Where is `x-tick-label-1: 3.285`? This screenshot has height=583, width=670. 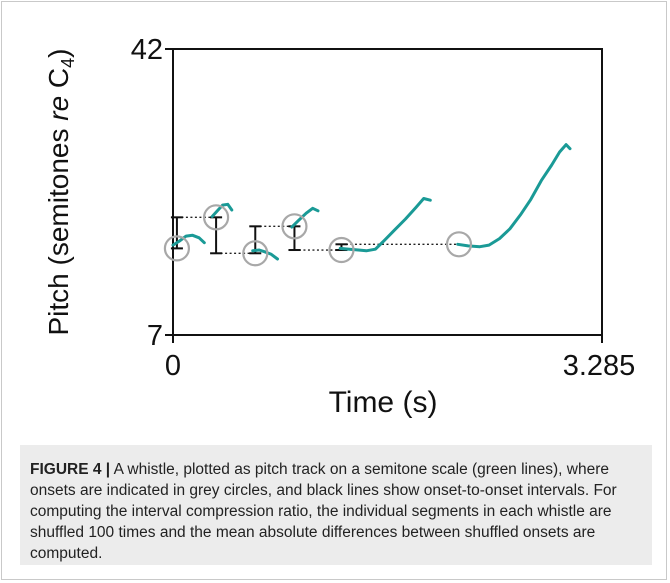
x-tick-label-1: 3.285 is located at coordinates (599, 366).